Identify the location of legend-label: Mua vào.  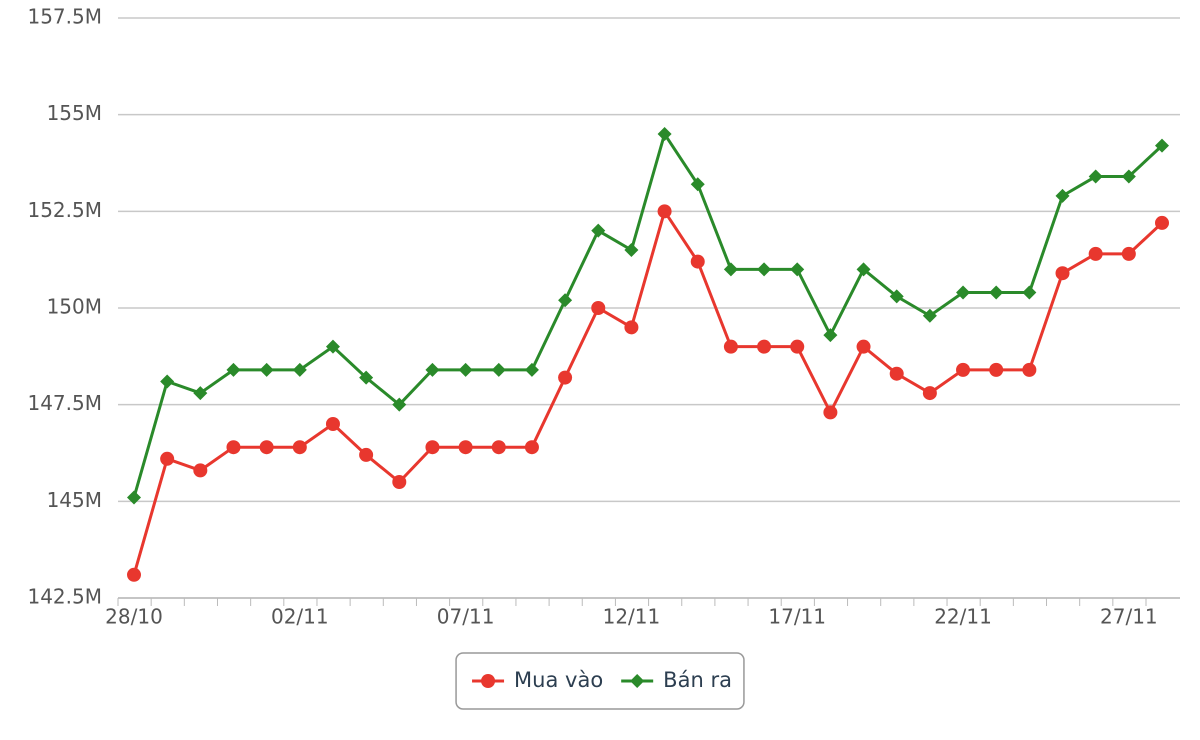
(558, 680).